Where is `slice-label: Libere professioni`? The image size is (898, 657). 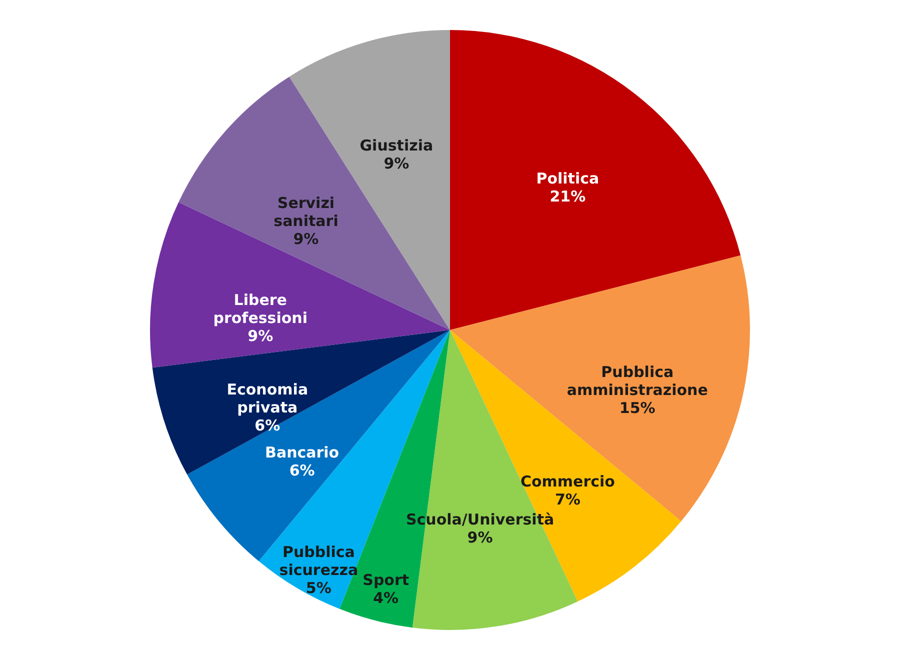
slice-label: Libere professioni is located at coordinates (260, 308).